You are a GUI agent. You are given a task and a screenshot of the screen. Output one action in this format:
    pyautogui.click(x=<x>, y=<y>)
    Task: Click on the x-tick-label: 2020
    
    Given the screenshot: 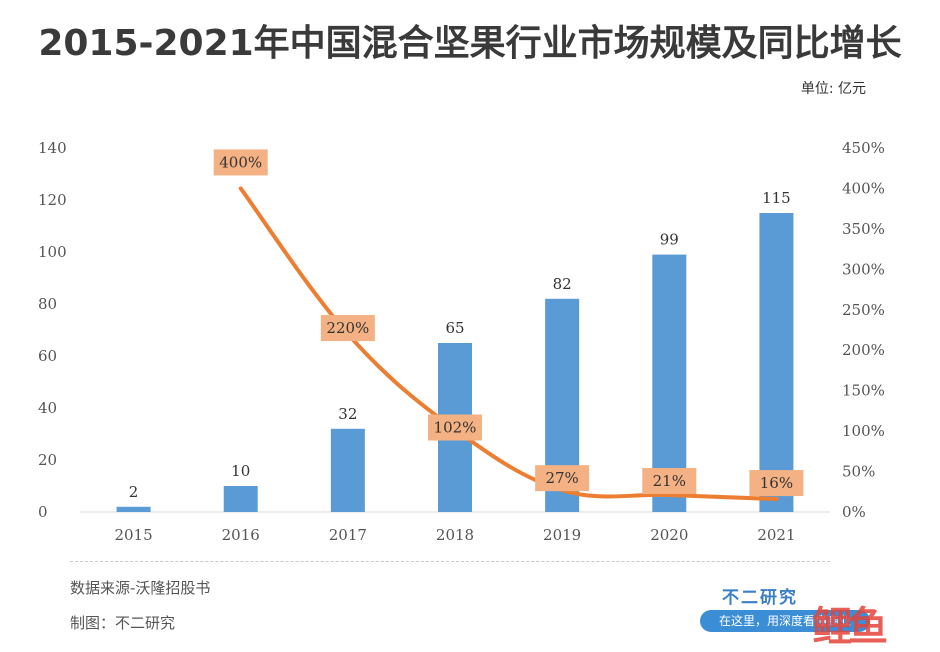 What is the action you would take?
    pyautogui.click(x=669, y=535)
    